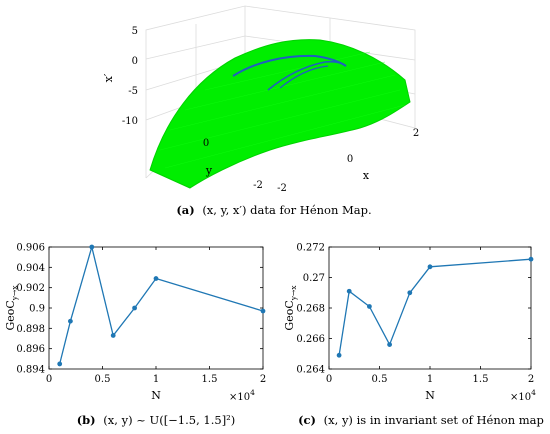 The image size is (550, 434). What do you see at coordinates (206, 143) in the screenshot?
I see `y-tick-label: 0` at bounding box center [206, 143].